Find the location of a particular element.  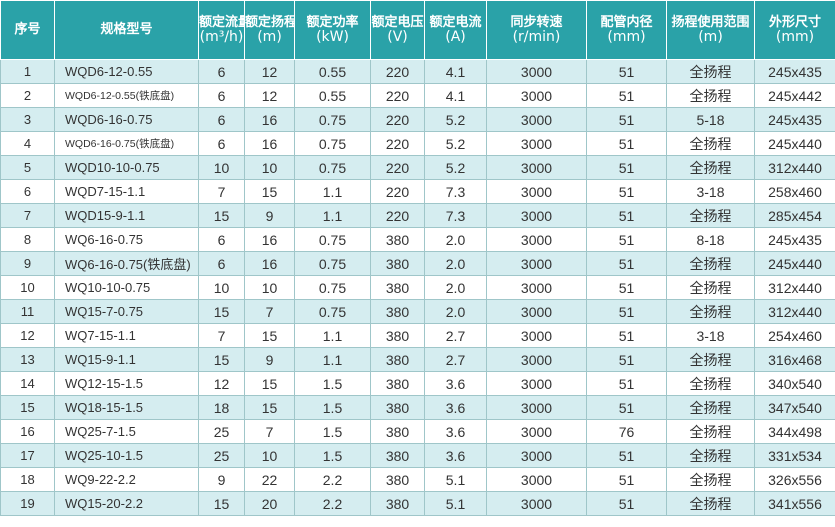

cell-head: 12 is located at coordinates (269, 95).